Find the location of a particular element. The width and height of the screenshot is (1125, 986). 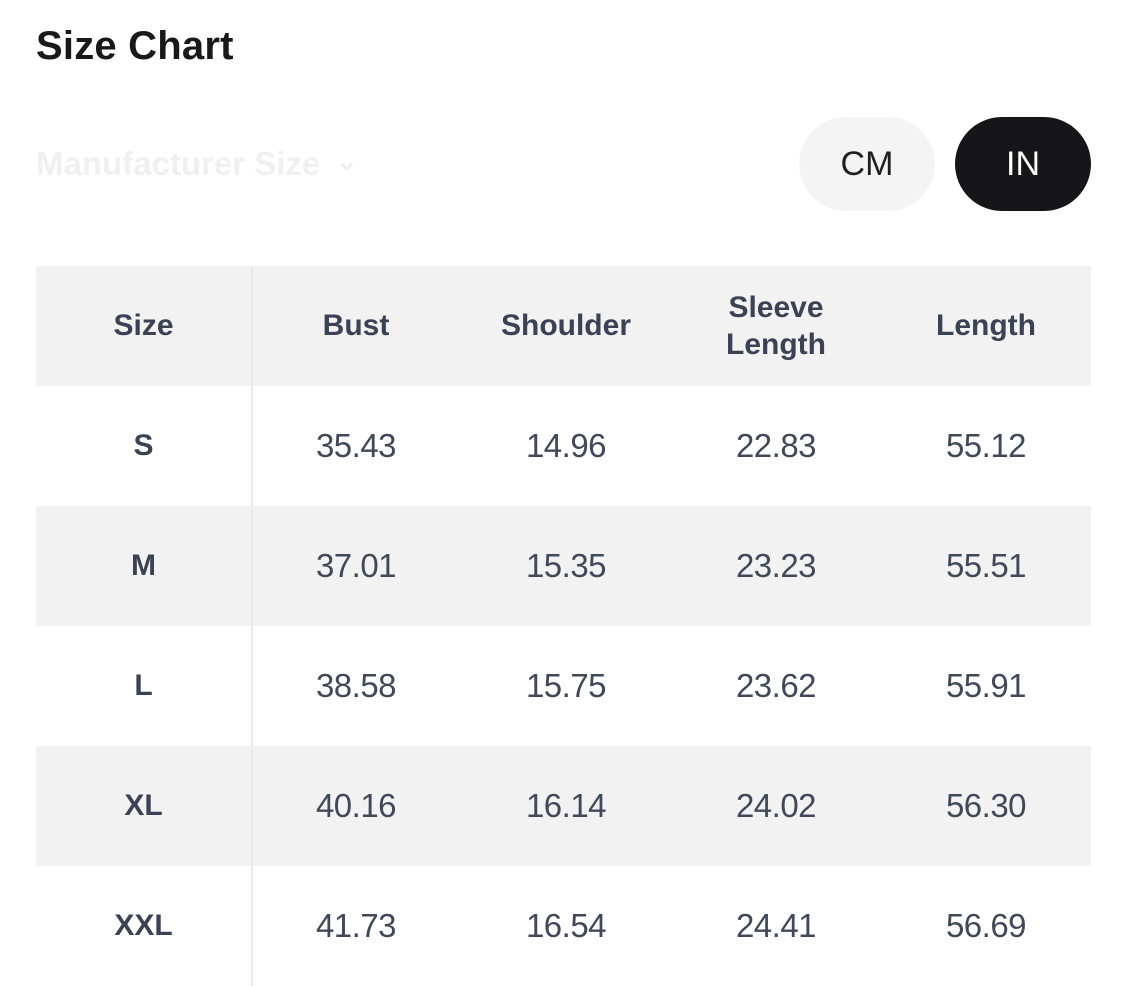

table-row: XXL 41.73 16.54 24.41 56.69 is located at coordinates (563, 926).